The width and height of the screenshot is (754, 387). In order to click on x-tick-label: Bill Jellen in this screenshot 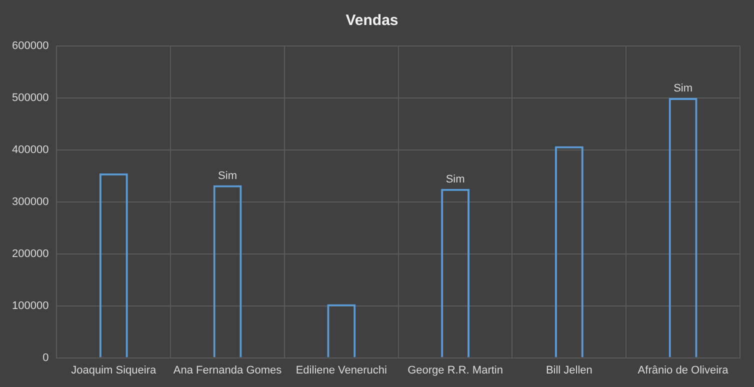, I will do `click(569, 370)`.